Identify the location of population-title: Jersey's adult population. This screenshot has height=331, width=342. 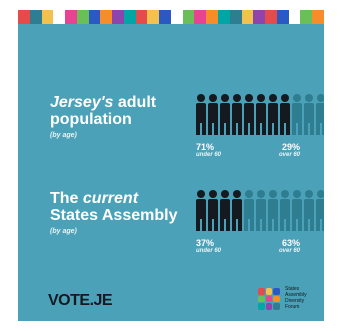
(175, 111).